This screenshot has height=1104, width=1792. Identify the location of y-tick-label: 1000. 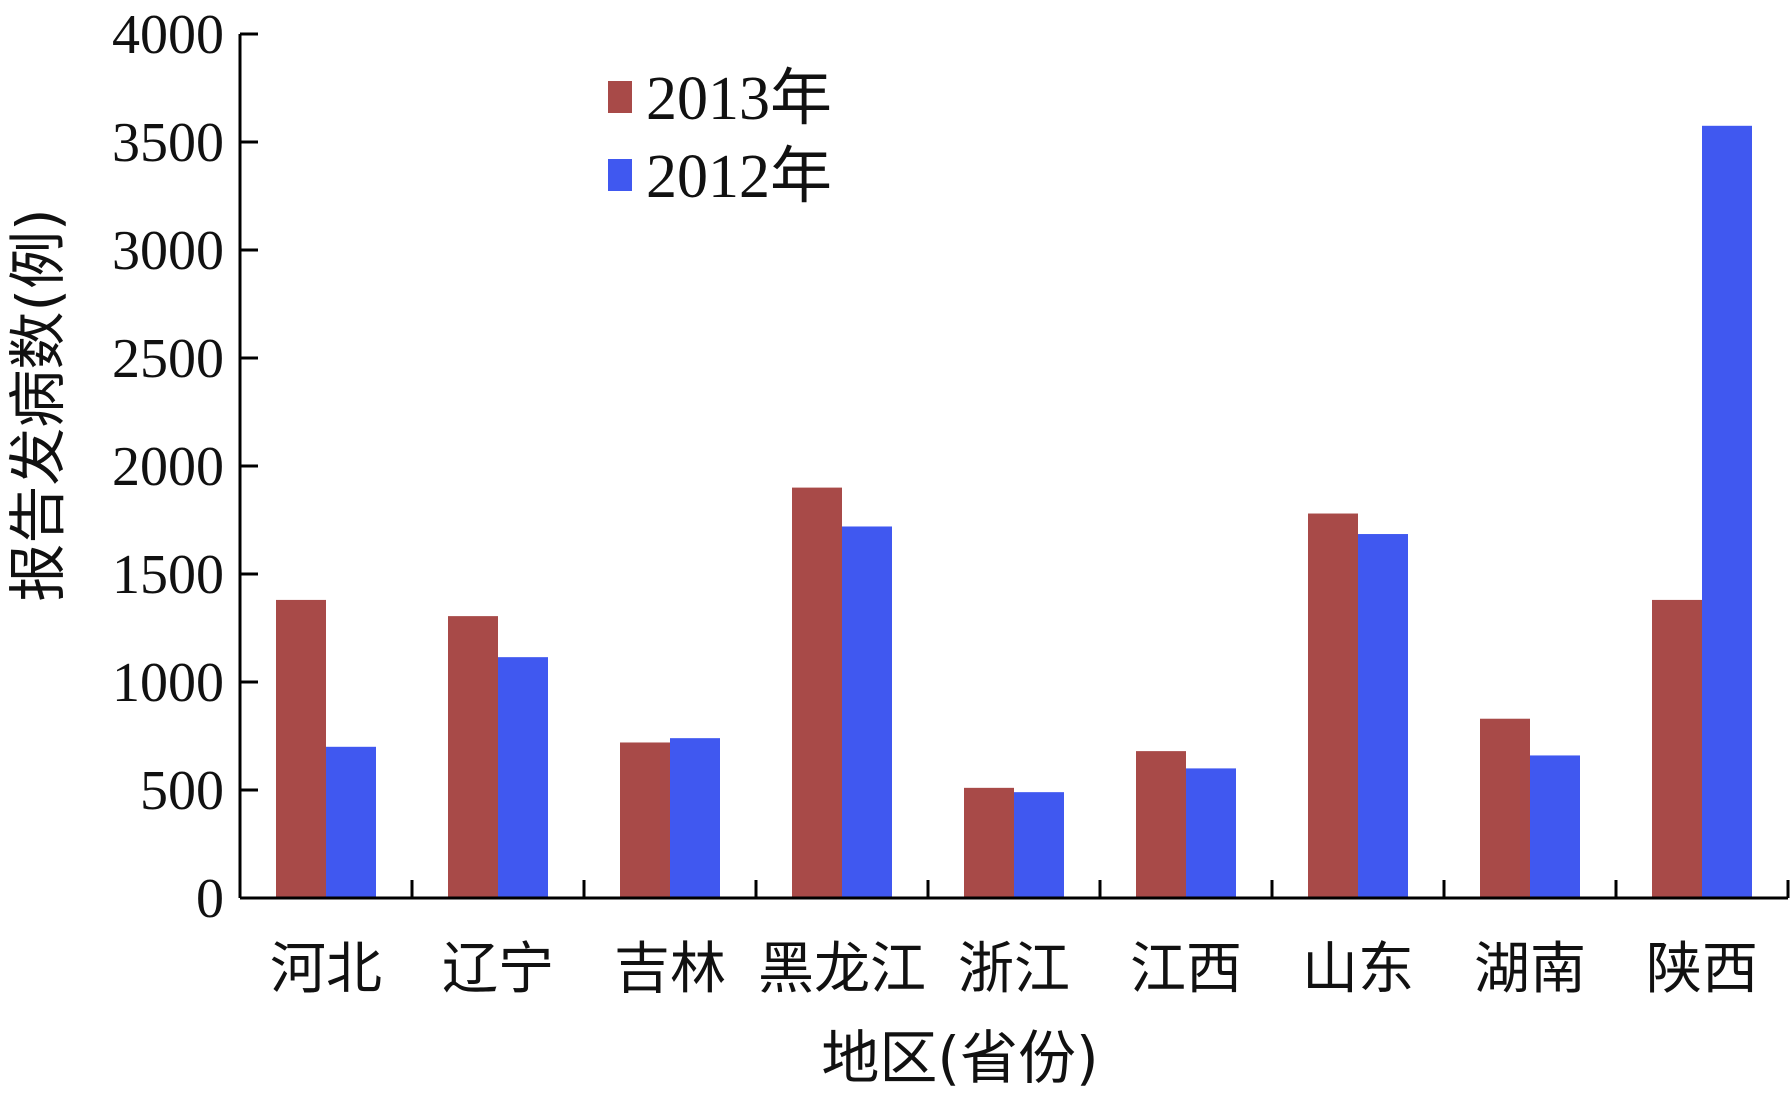
(168, 683).